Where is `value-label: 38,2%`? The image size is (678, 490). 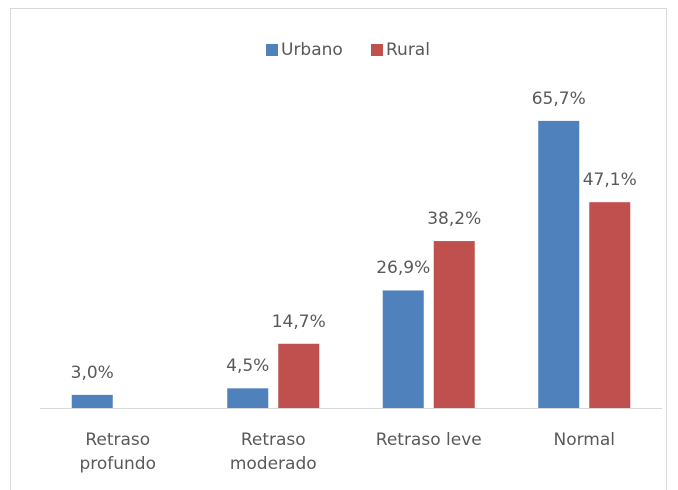
value-label: 38,2% is located at coordinates (454, 219).